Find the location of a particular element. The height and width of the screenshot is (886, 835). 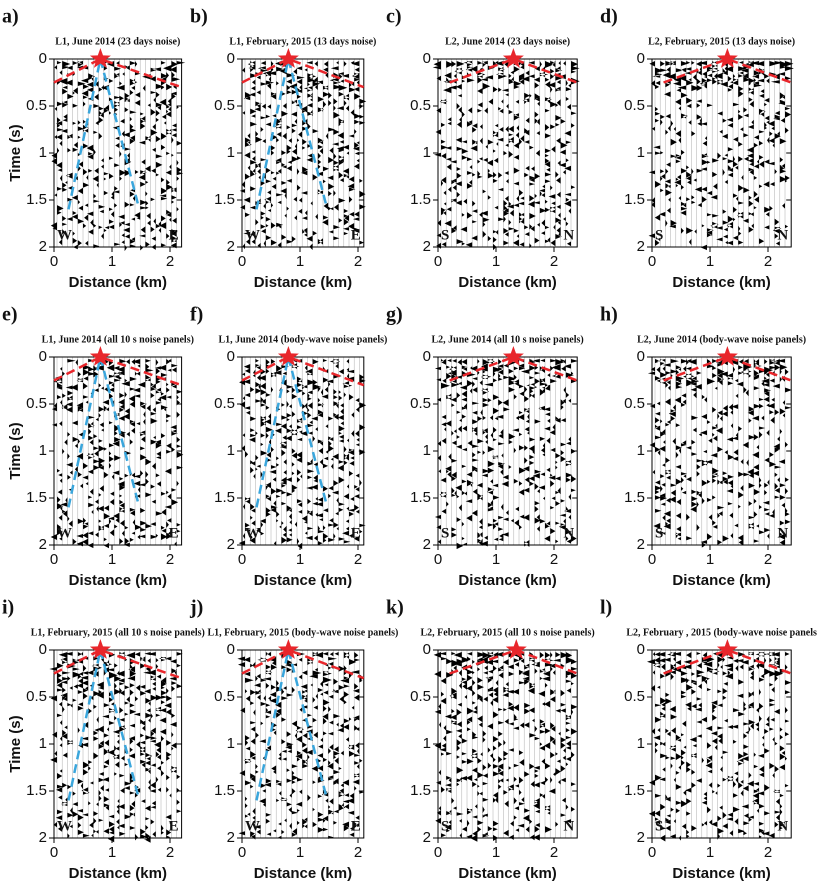

trace-lines is located at coordinates (506, 744).